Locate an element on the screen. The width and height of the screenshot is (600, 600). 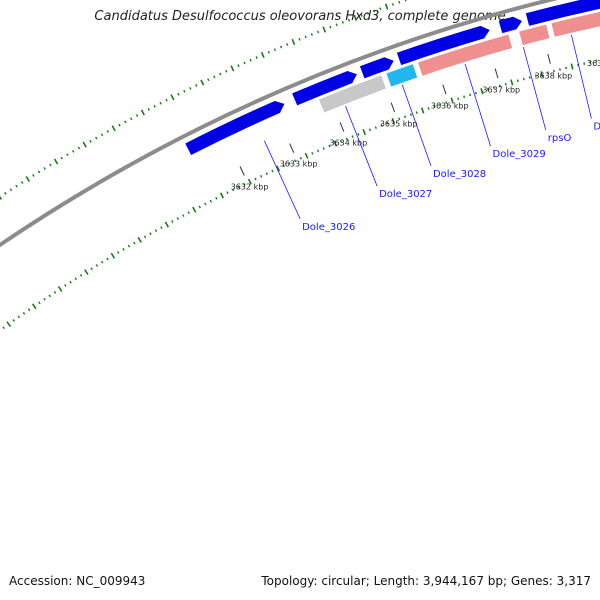
tick-label: 3637 kbp is located at coordinates (501, 90).